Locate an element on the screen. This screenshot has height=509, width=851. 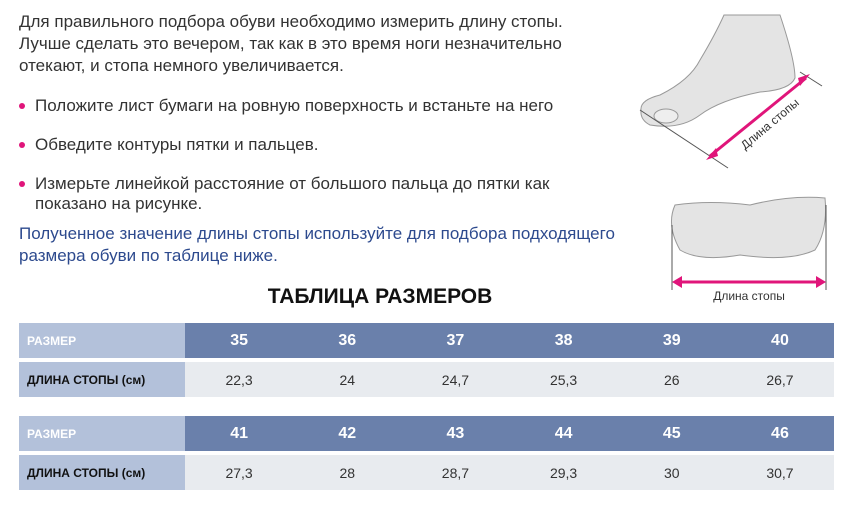
size-cell: 36 is located at coordinates (347, 340).